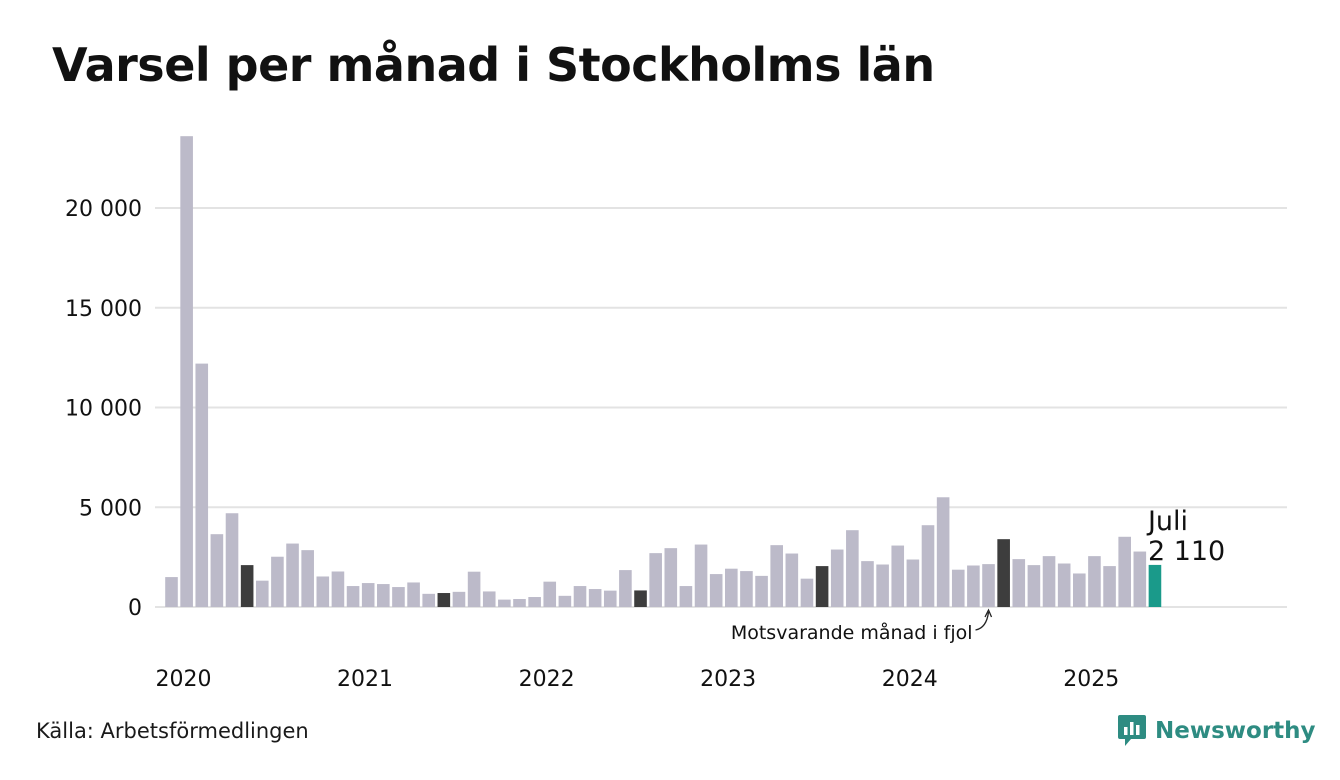  I want to click on source-note: Källa: Arbetsförmedlingen, so click(172, 731).